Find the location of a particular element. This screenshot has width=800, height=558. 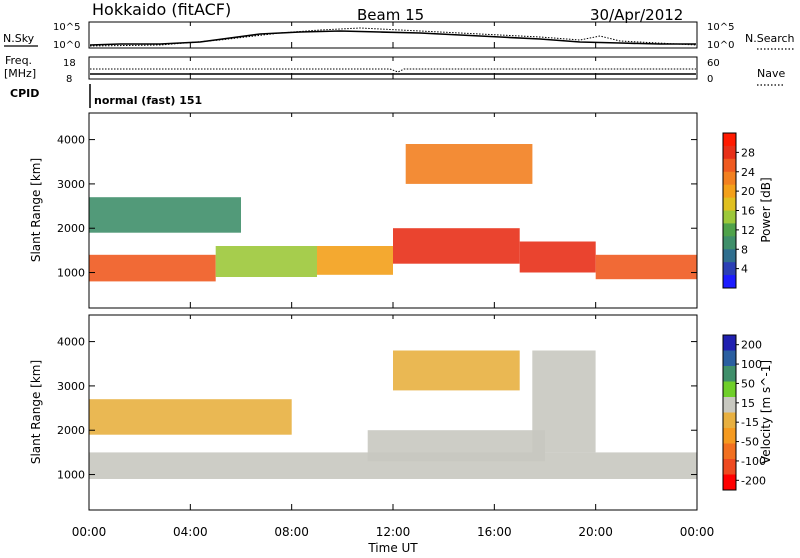

count-tick-top-left: 10^5 is located at coordinates (66, 27).